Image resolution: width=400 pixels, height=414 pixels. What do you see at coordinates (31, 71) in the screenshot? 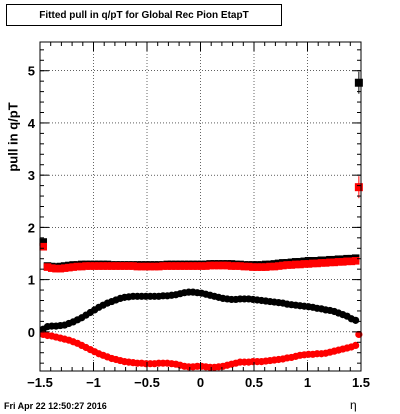
I see `y-tick-label: 5` at bounding box center [31, 71].